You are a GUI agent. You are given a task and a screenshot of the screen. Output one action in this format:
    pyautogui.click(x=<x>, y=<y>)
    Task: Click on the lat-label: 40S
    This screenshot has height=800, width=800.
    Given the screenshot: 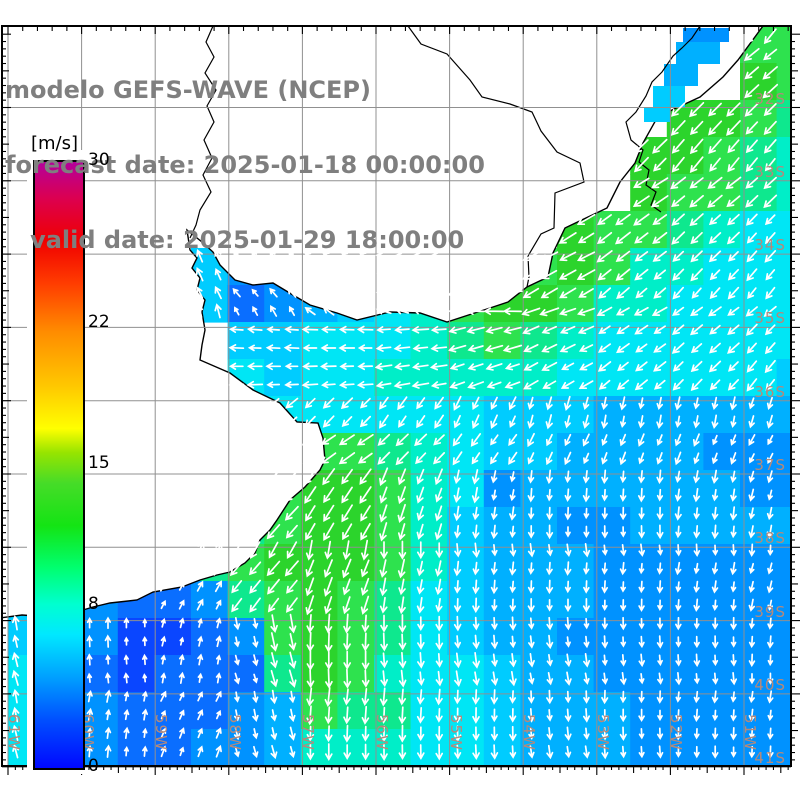 What is the action you would take?
    pyautogui.click(x=770, y=684)
    